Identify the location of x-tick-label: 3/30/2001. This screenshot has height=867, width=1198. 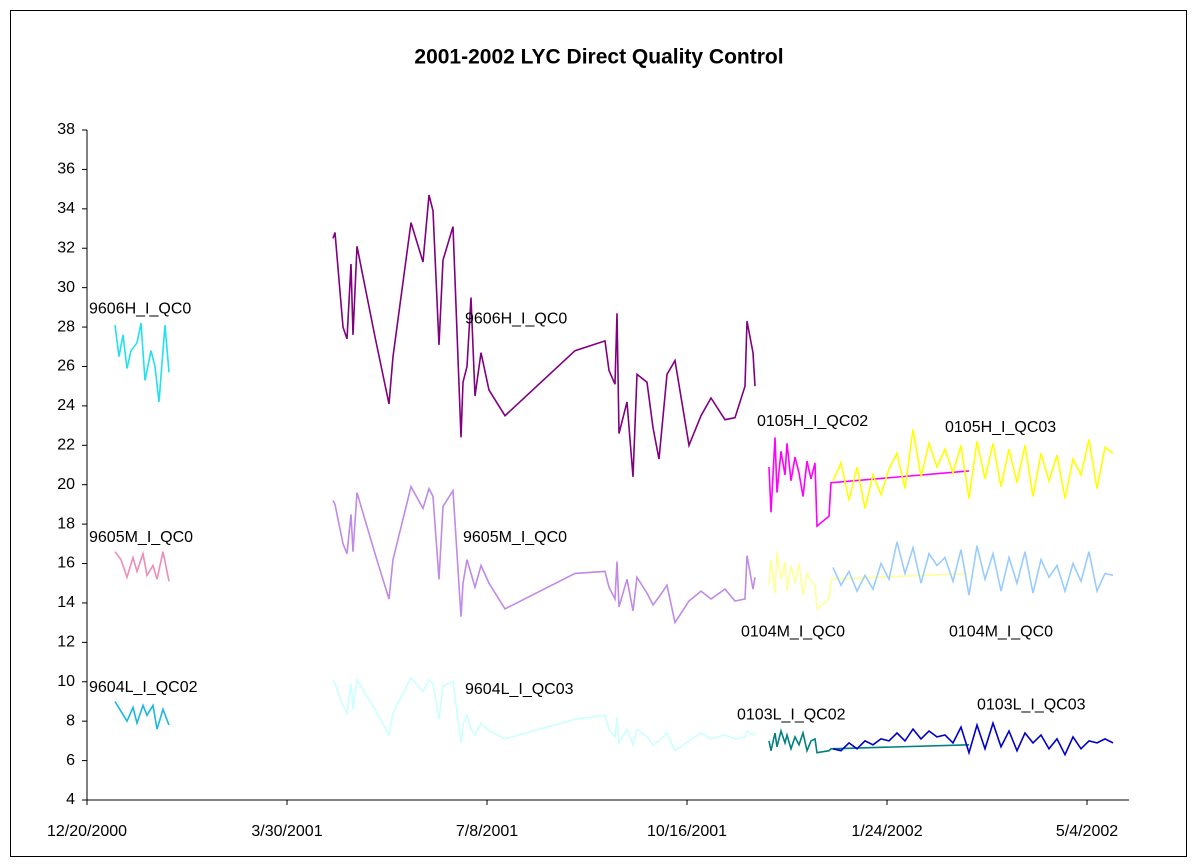
(286, 831).